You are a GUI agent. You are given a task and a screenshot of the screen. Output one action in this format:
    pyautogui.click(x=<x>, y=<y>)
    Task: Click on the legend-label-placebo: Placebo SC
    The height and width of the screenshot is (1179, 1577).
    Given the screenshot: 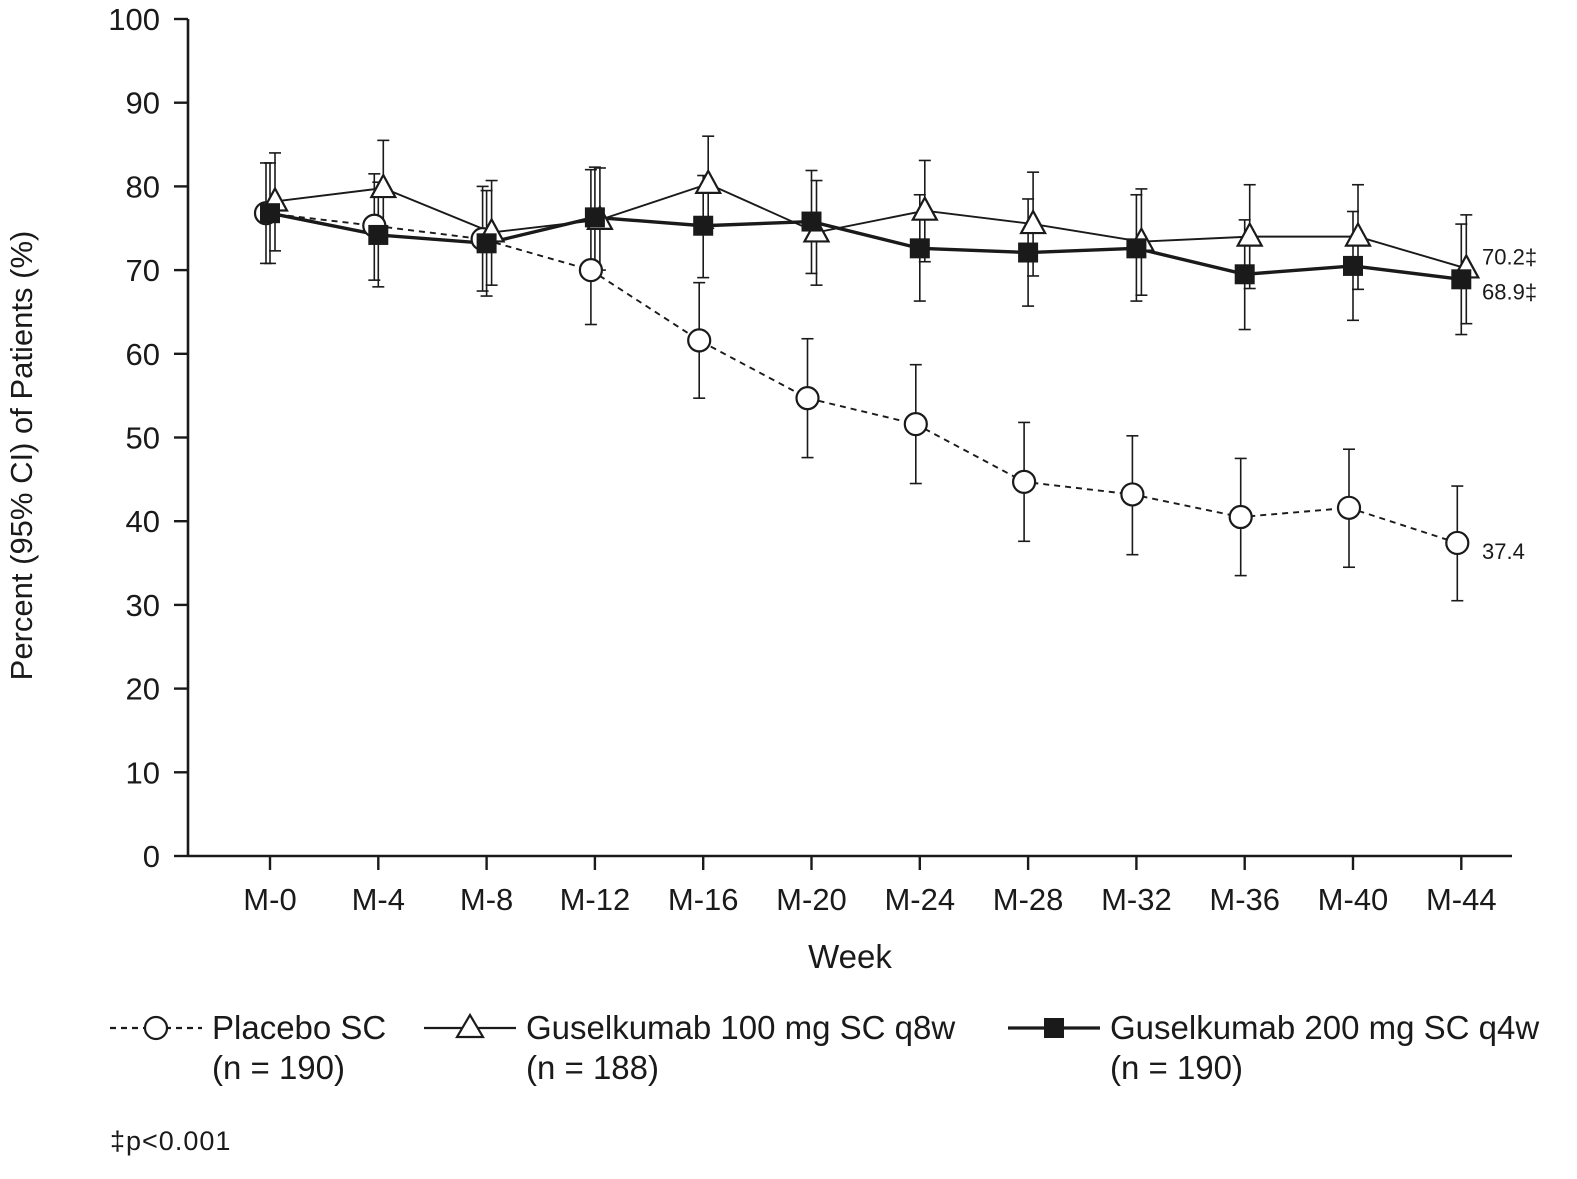 What is the action you would take?
    pyautogui.click(x=299, y=1027)
    